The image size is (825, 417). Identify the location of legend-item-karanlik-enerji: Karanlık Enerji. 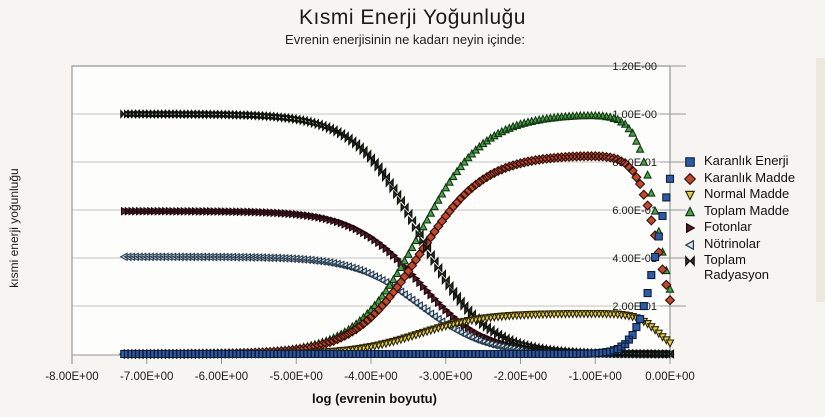
(752, 161).